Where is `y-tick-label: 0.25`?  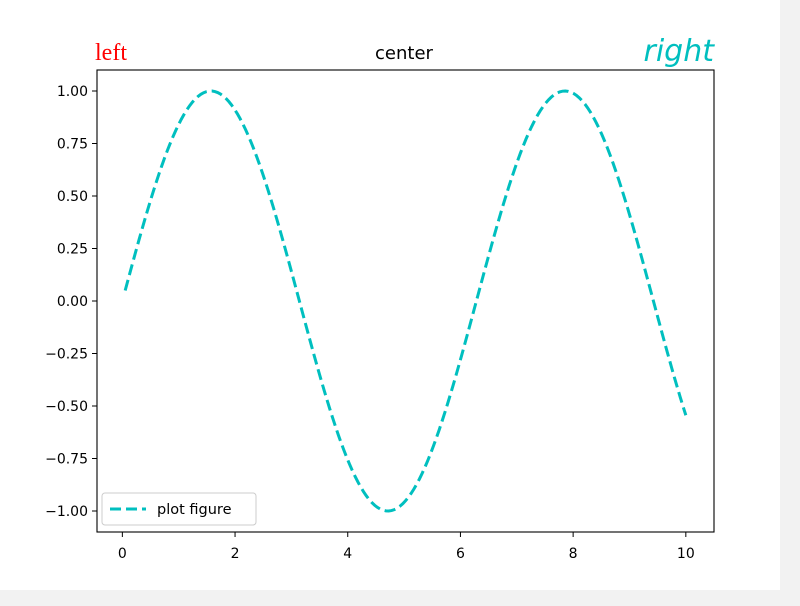 y-tick-label: 0.25 is located at coordinates (72, 250).